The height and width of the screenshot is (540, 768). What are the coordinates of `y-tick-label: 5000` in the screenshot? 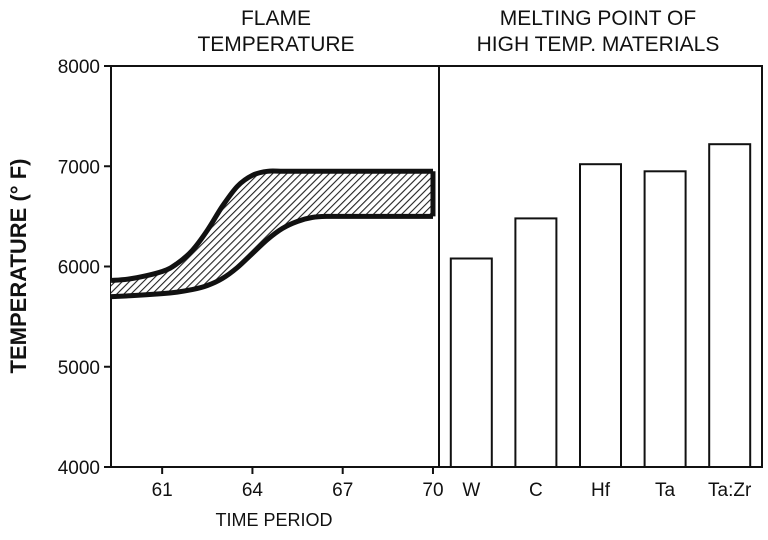 It's located at (79, 368).